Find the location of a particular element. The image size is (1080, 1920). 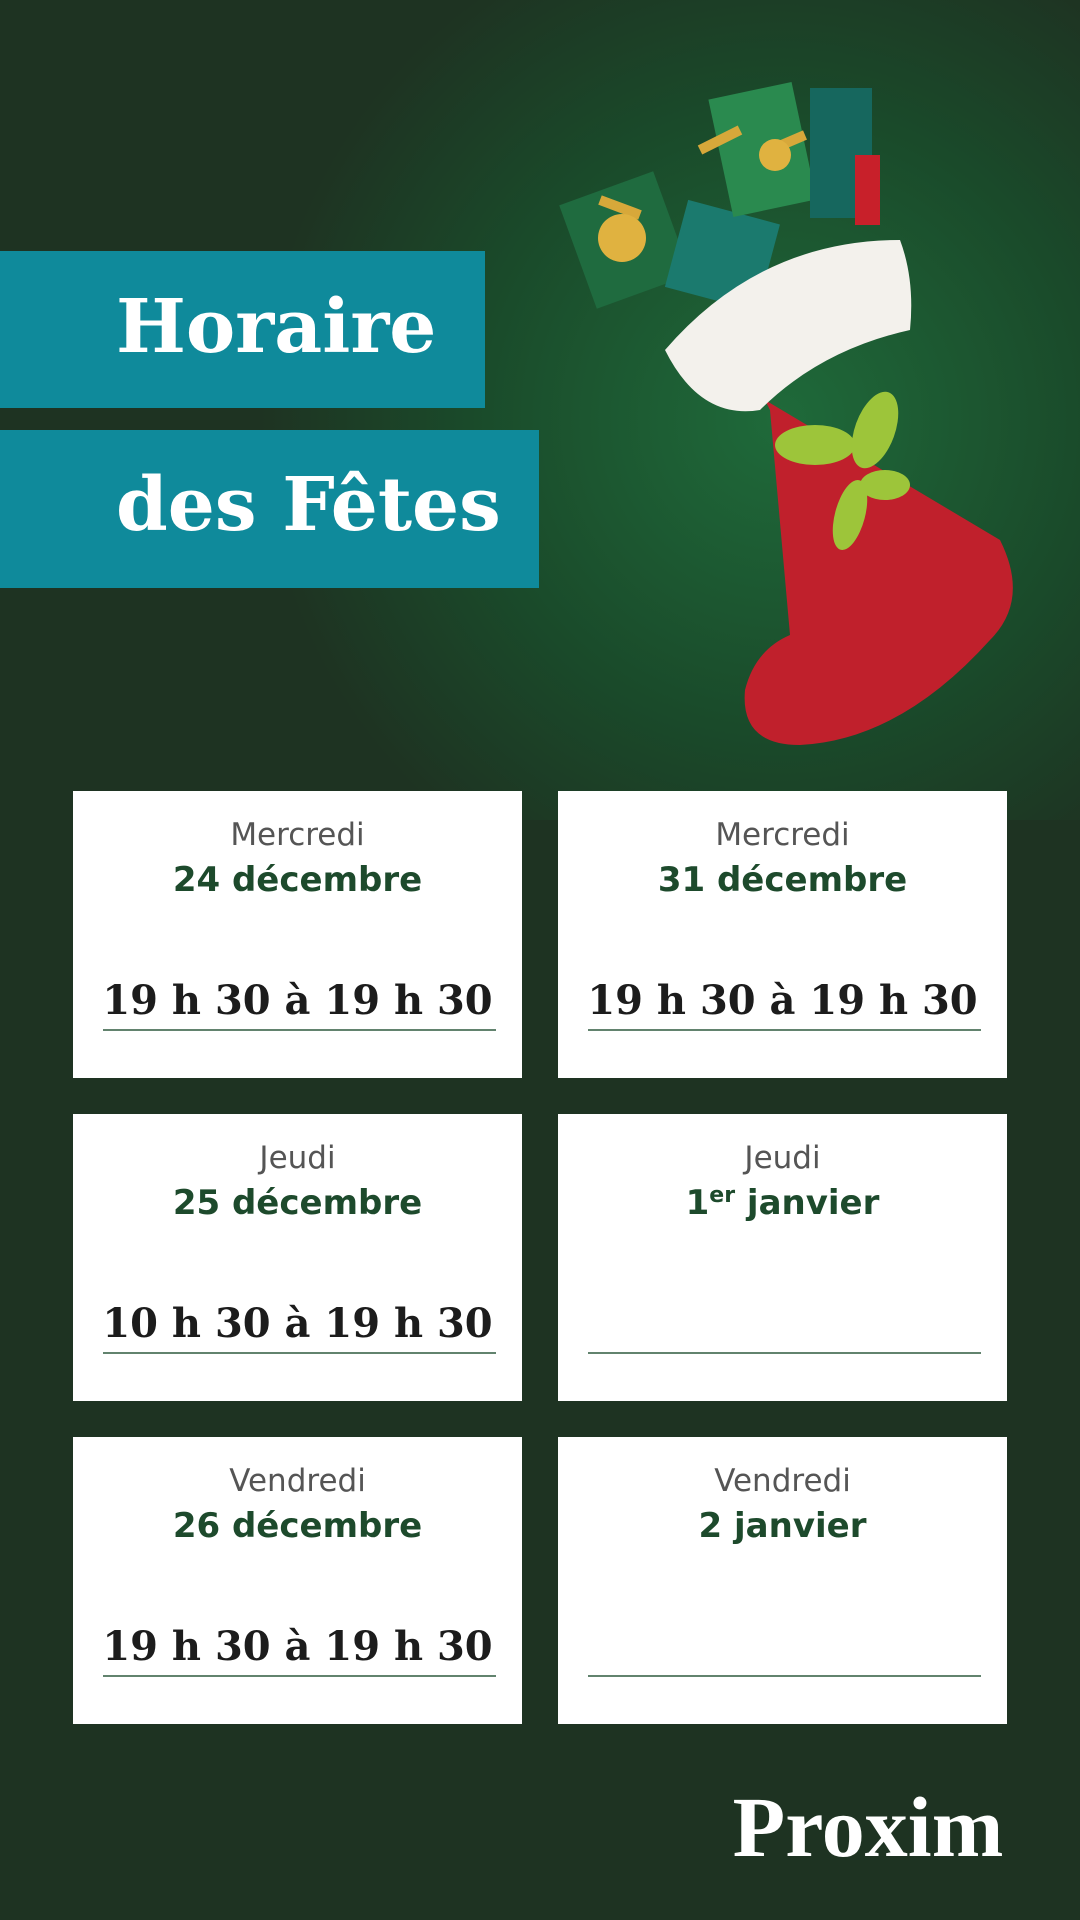

date-month: janvier is located at coordinates (807, 1203).